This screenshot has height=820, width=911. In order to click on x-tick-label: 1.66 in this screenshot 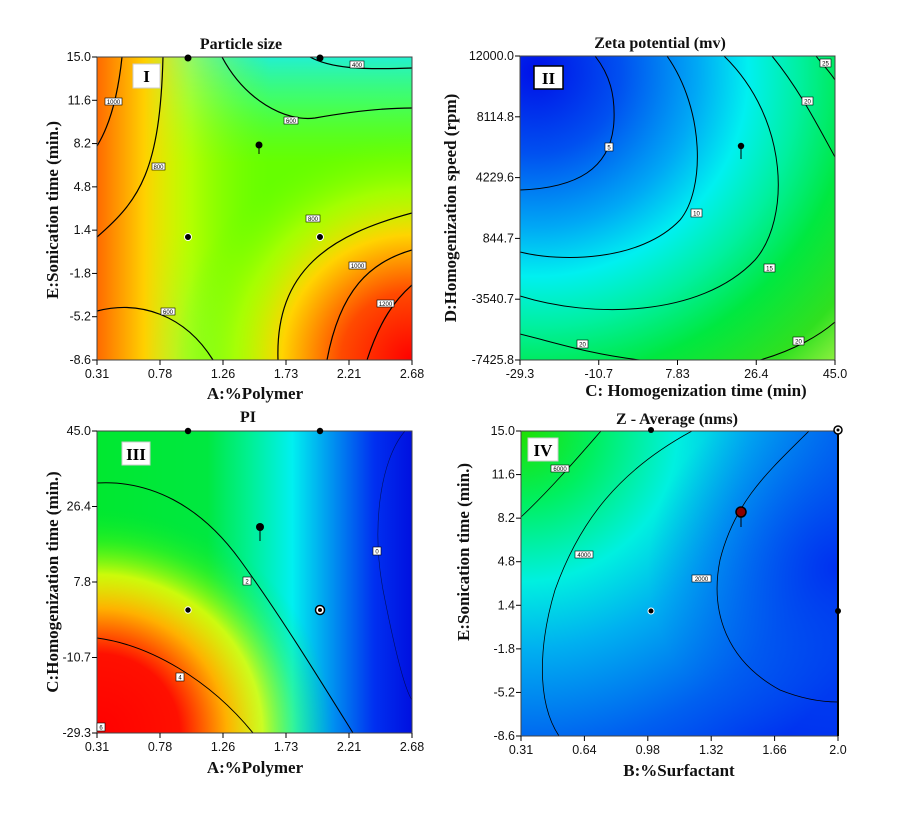, I will do `click(774, 750)`.